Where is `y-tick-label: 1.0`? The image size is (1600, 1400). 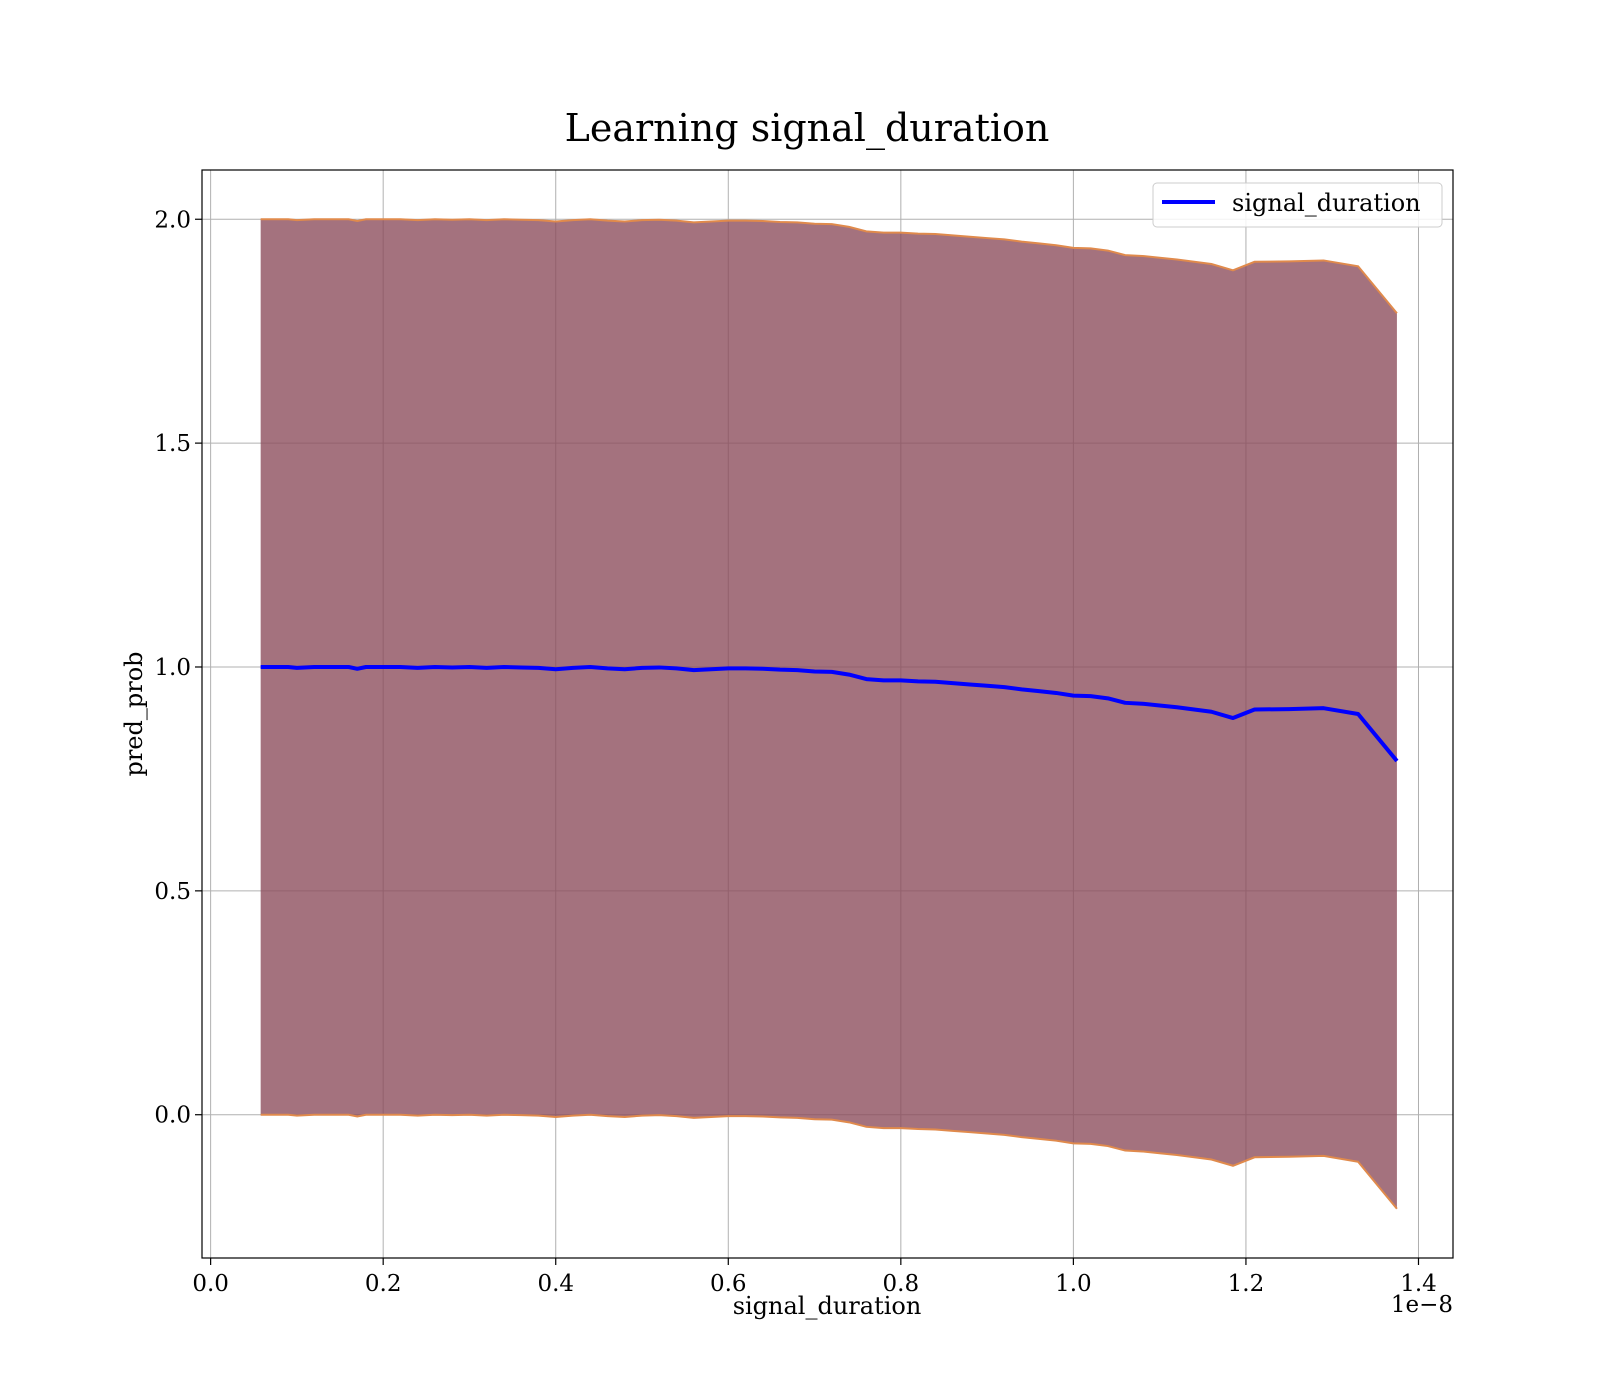
y-tick-label: 1.0 is located at coordinates (172, 668).